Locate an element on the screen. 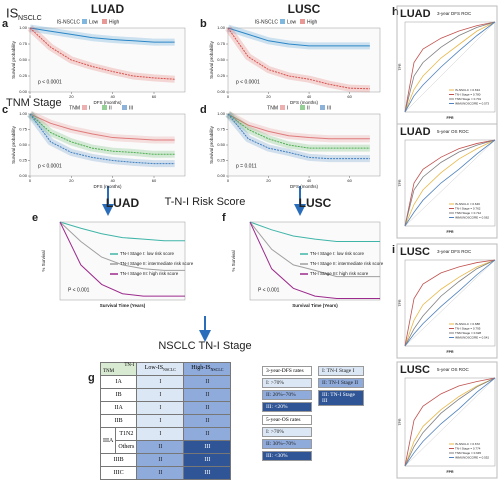 The height and width of the screenshot is (494, 500). reference-diagonal is located at coordinates (450, 67).